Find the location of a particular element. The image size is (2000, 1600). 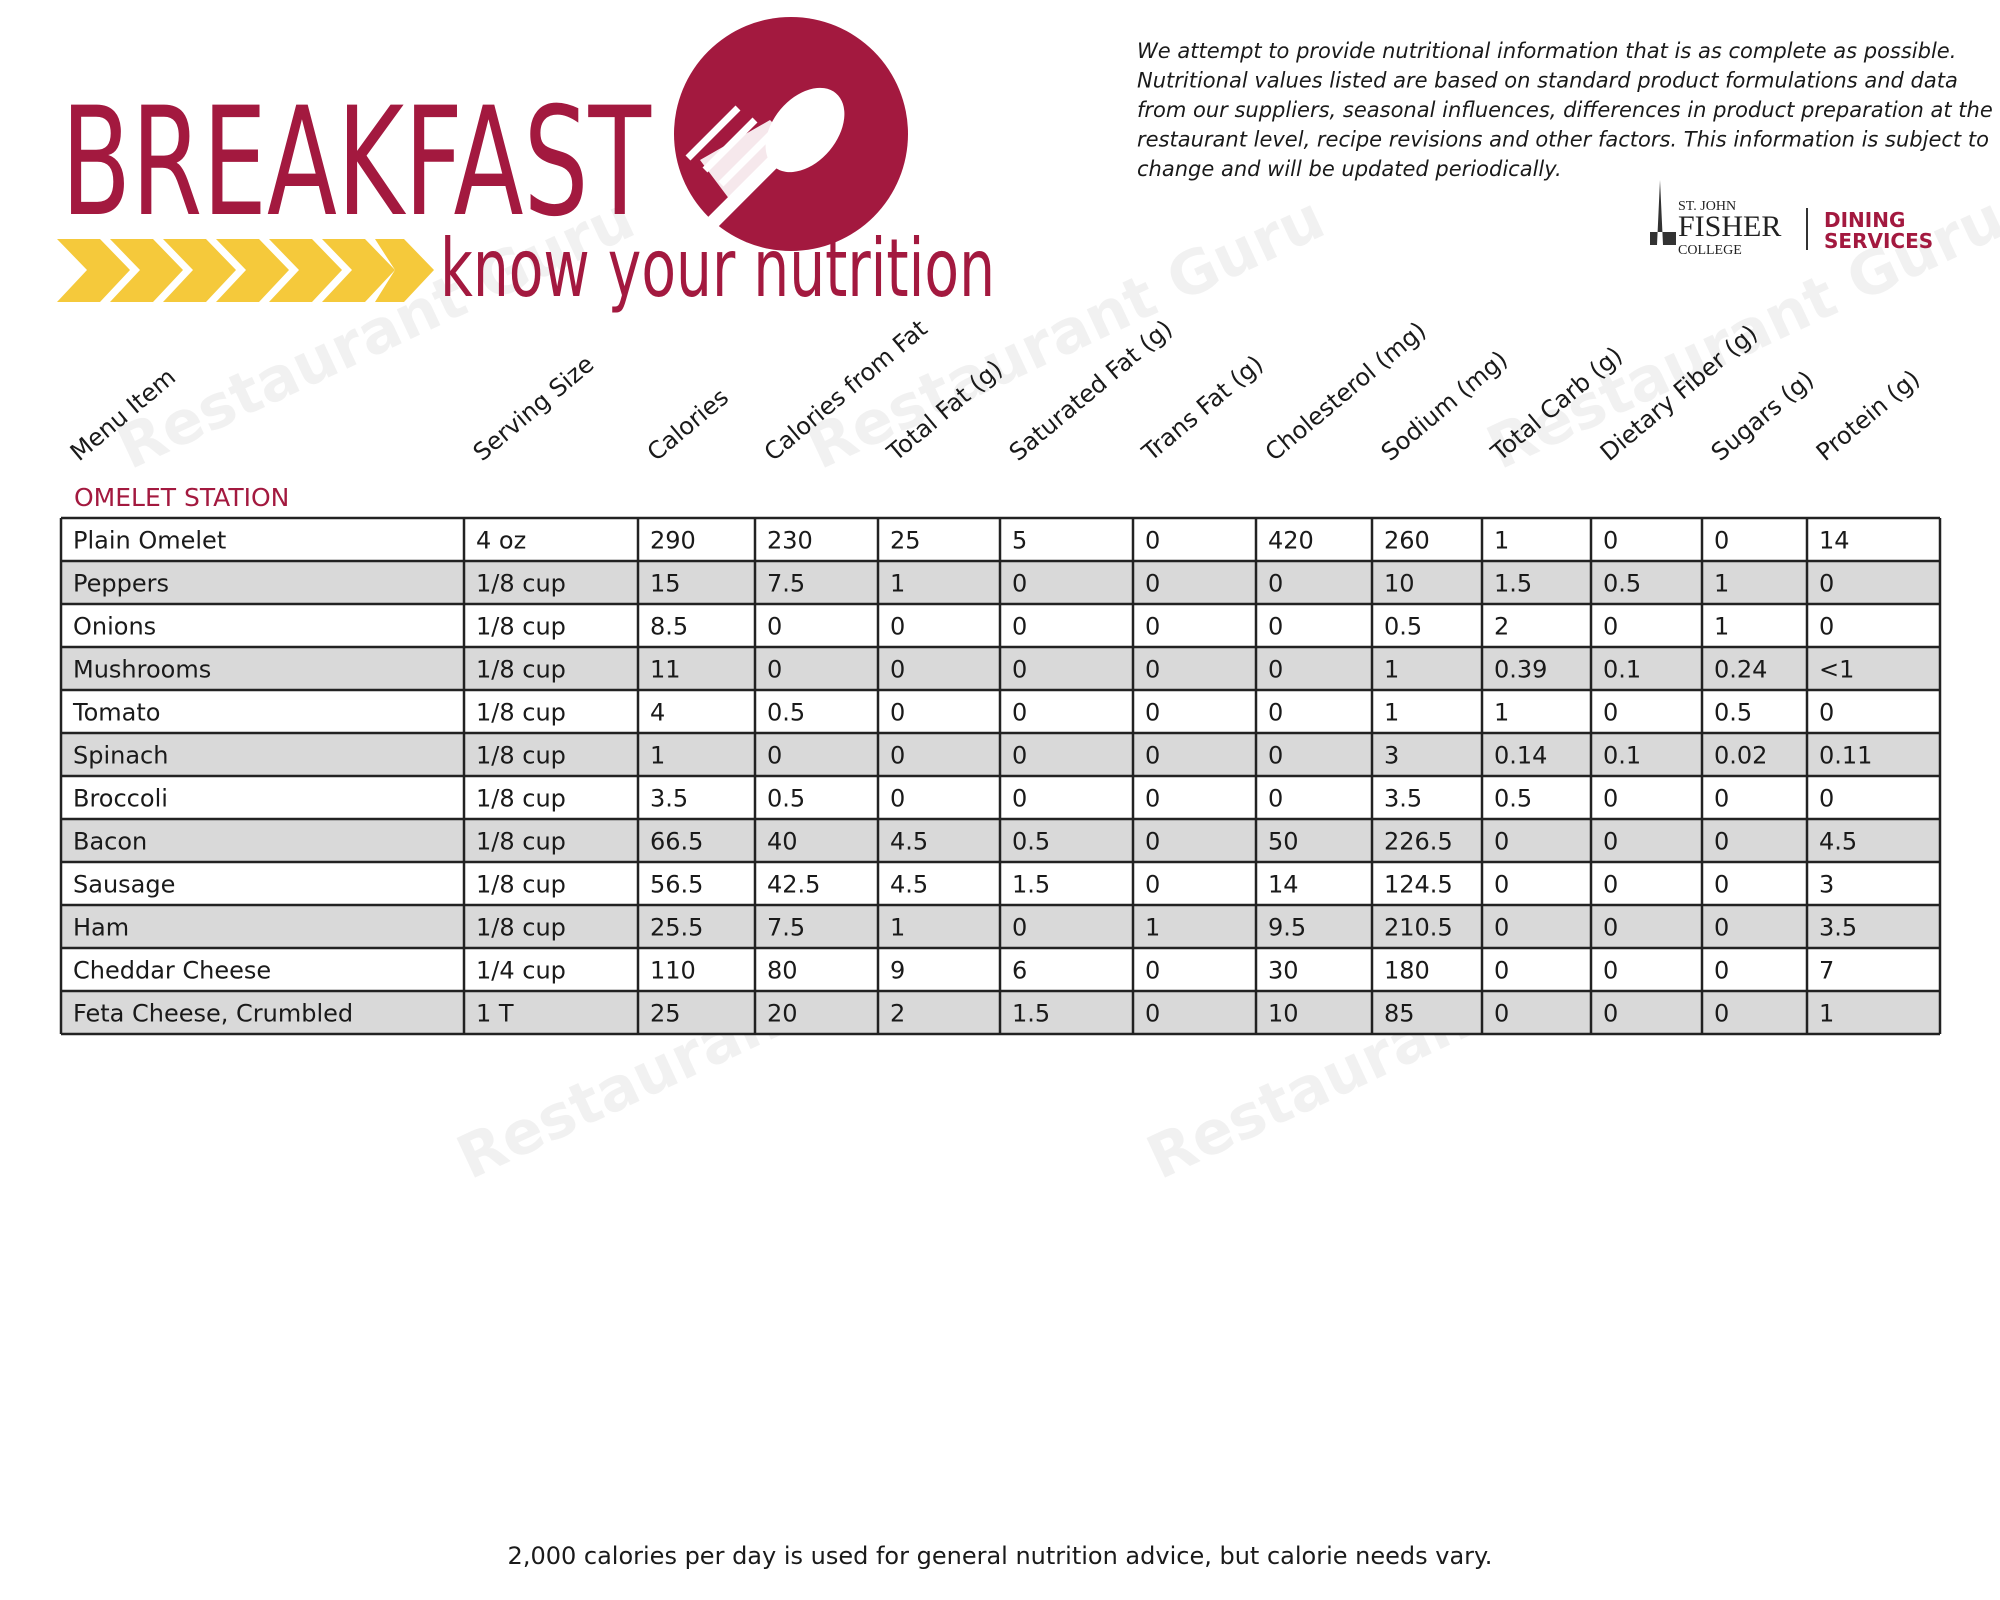

cell: Onions is located at coordinates (114, 627).